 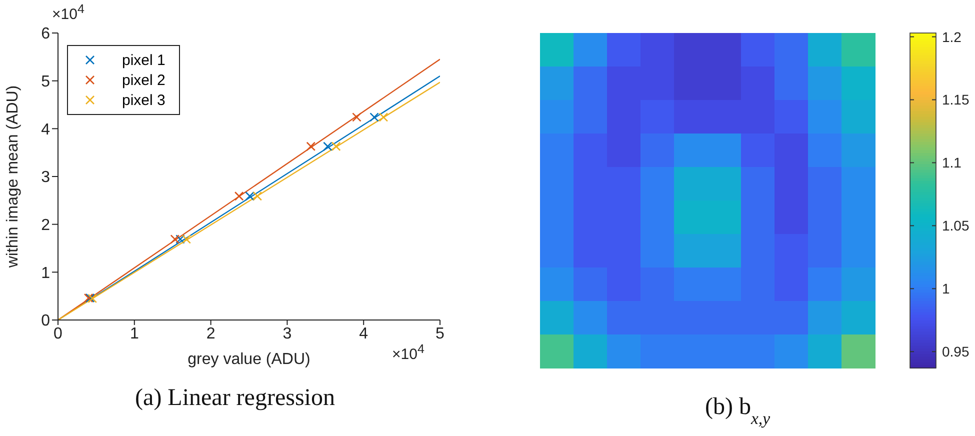 I want to click on color-bar-label: 1.2, so click(x=952, y=36).